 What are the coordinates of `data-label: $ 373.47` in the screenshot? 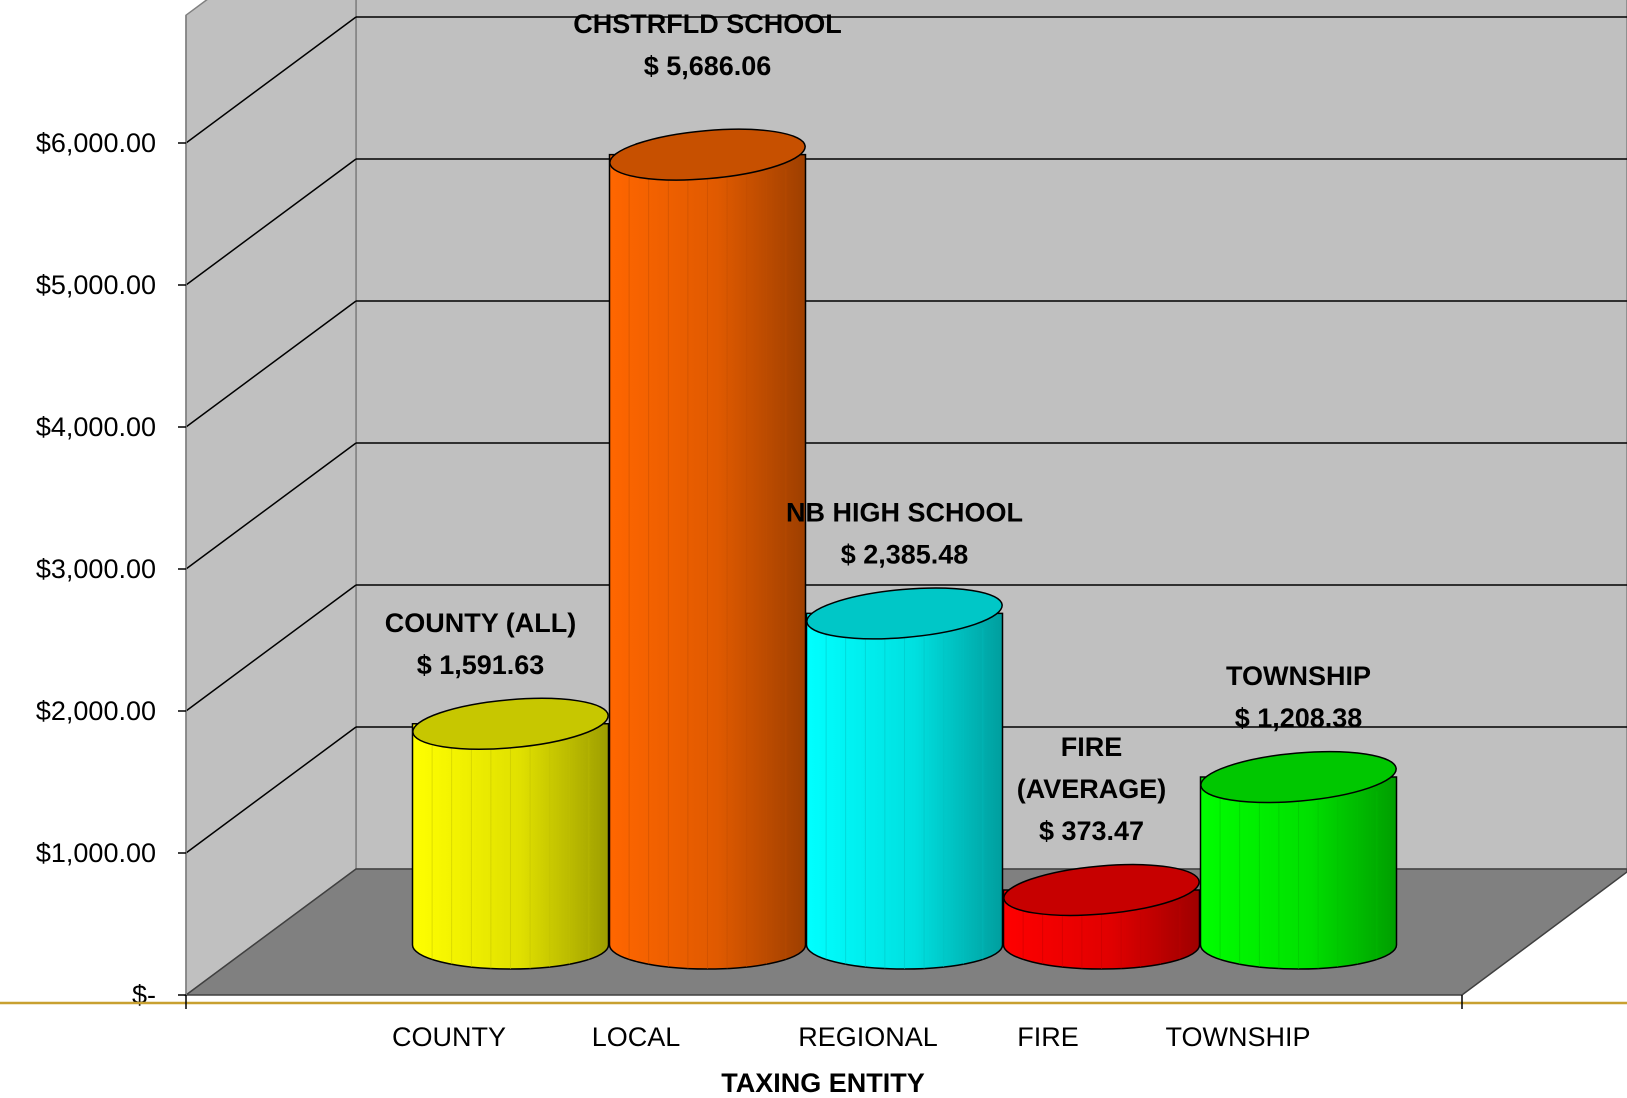 It's located at (1091, 831).